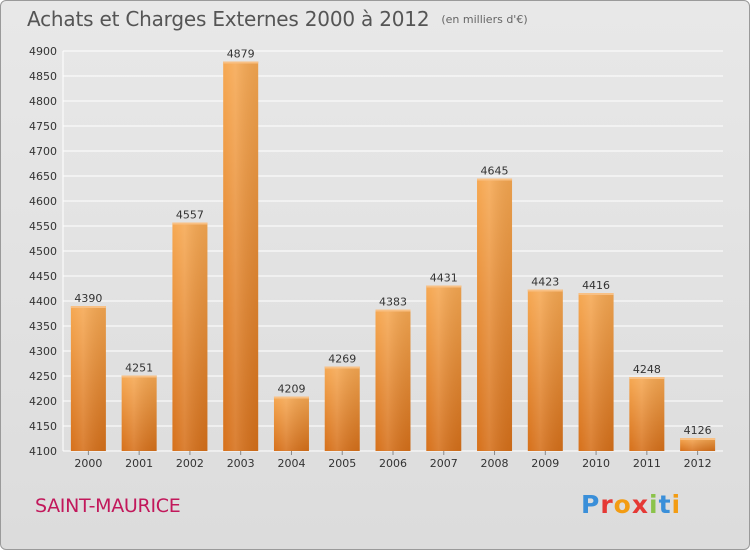 This screenshot has width=750, height=550. What do you see at coordinates (640, 504) in the screenshot?
I see `logo-letter: x` at bounding box center [640, 504].